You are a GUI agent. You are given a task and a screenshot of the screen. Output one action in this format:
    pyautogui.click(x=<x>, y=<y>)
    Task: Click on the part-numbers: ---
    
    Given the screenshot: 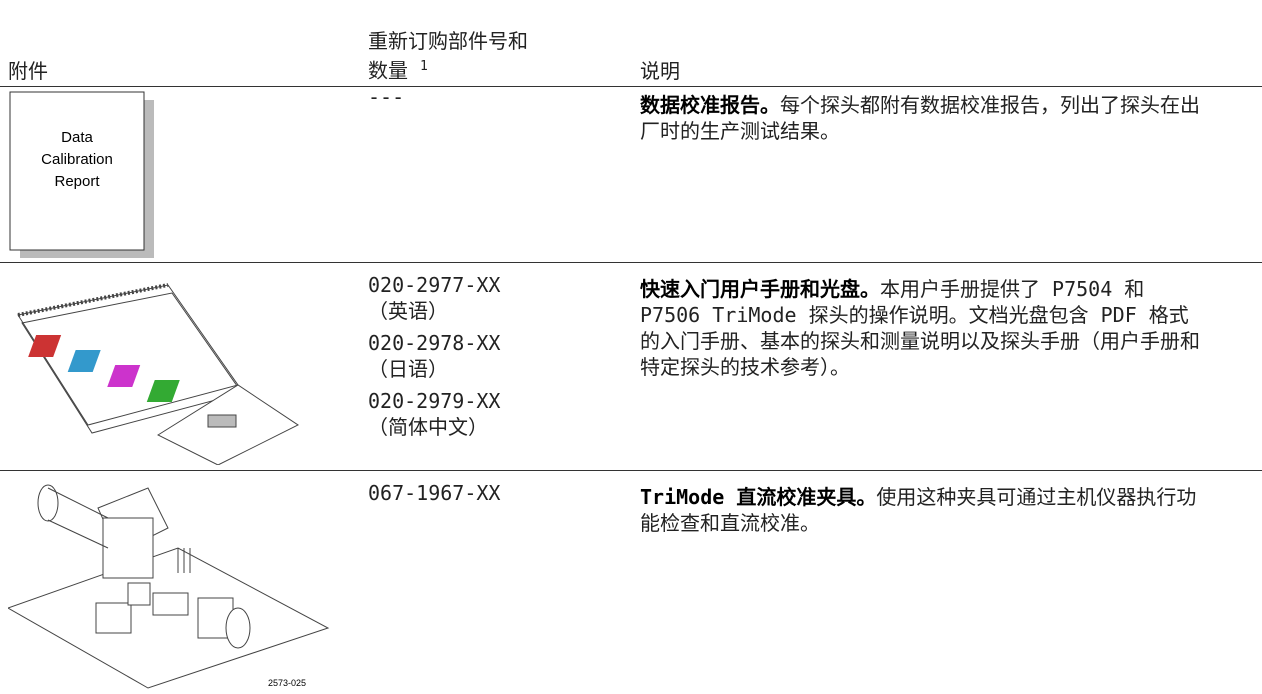 What is the action you would take?
    pyautogui.click(x=386, y=100)
    